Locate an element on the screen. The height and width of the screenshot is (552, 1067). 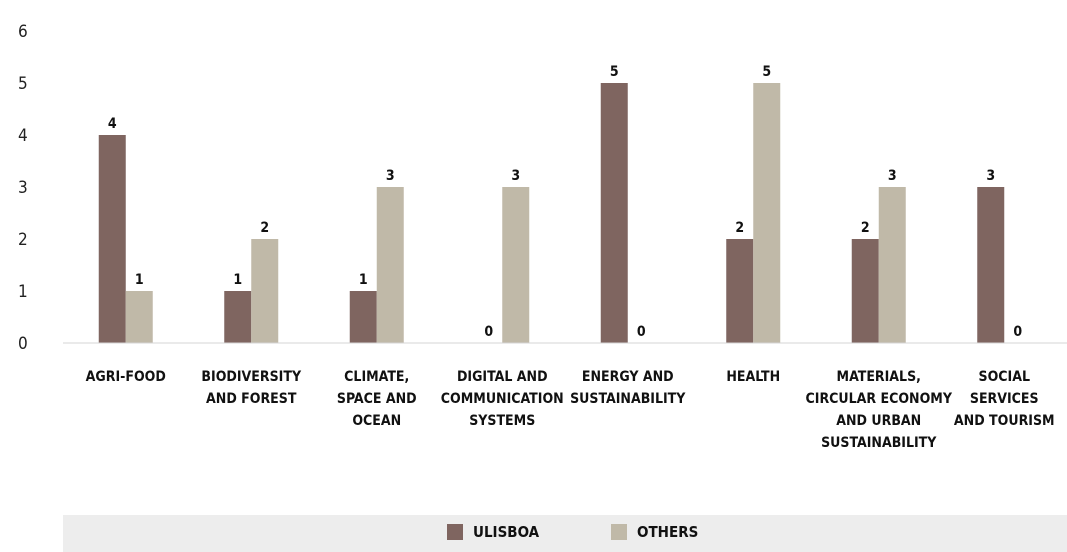
y-tick-label: 2 is located at coordinates (23, 240).